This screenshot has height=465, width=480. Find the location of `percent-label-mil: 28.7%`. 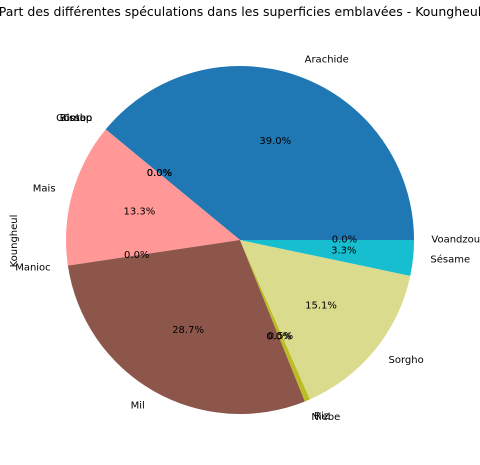

percent-label-mil: 28.7% is located at coordinates (188, 330).